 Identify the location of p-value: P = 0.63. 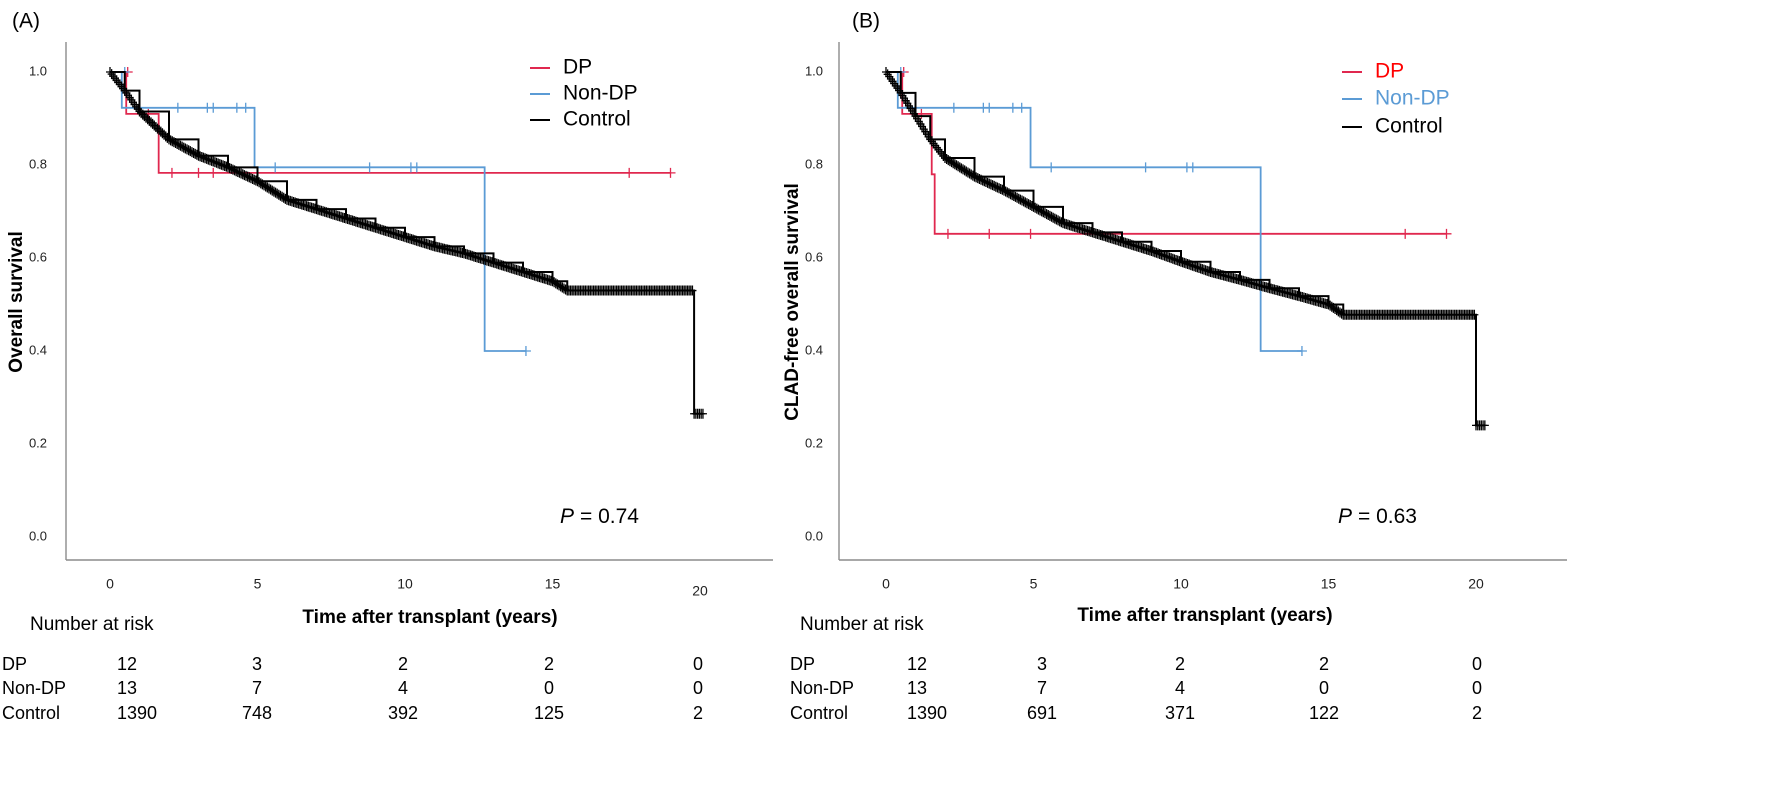
(1377, 516).